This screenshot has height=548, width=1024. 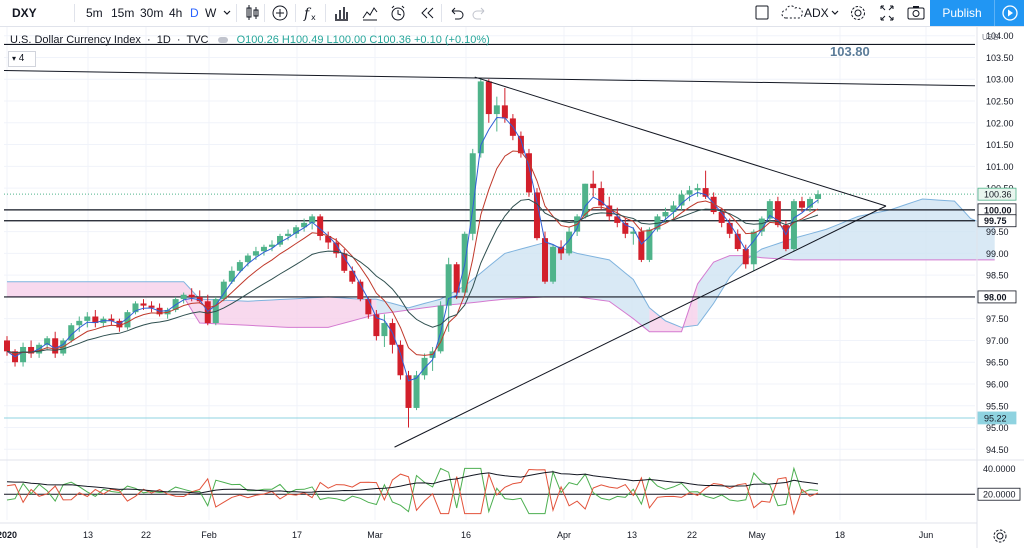 What do you see at coordinates (280, 13) in the screenshot?
I see `compare-plus-icon` at bounding box center [280, 13].